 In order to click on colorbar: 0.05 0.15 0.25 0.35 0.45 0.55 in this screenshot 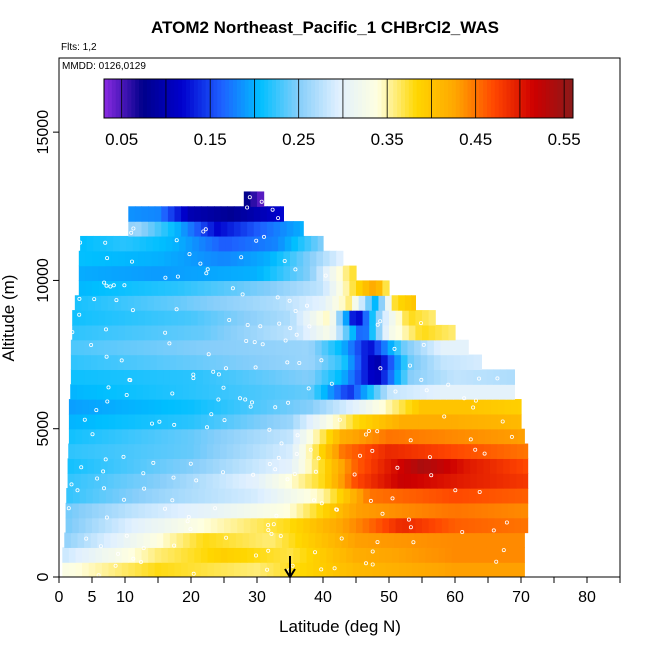, I will do `click(342, 113)`.